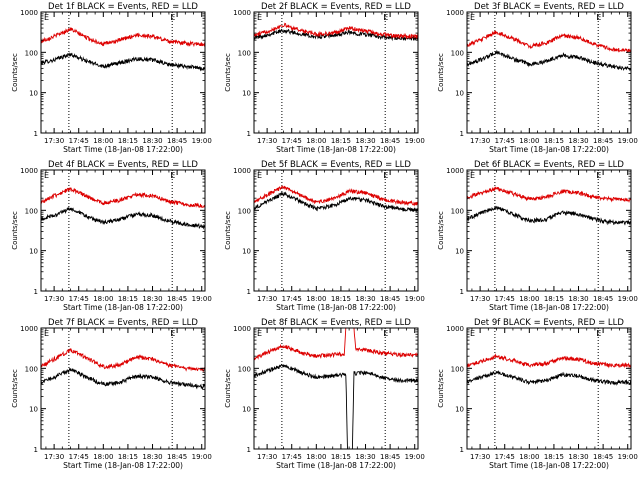 Image resolution: width=640 pixels, height=480 pixels. I want to click on panel-title: Det 8f BLACK = Events, RED = LLD, so click(336, 323).